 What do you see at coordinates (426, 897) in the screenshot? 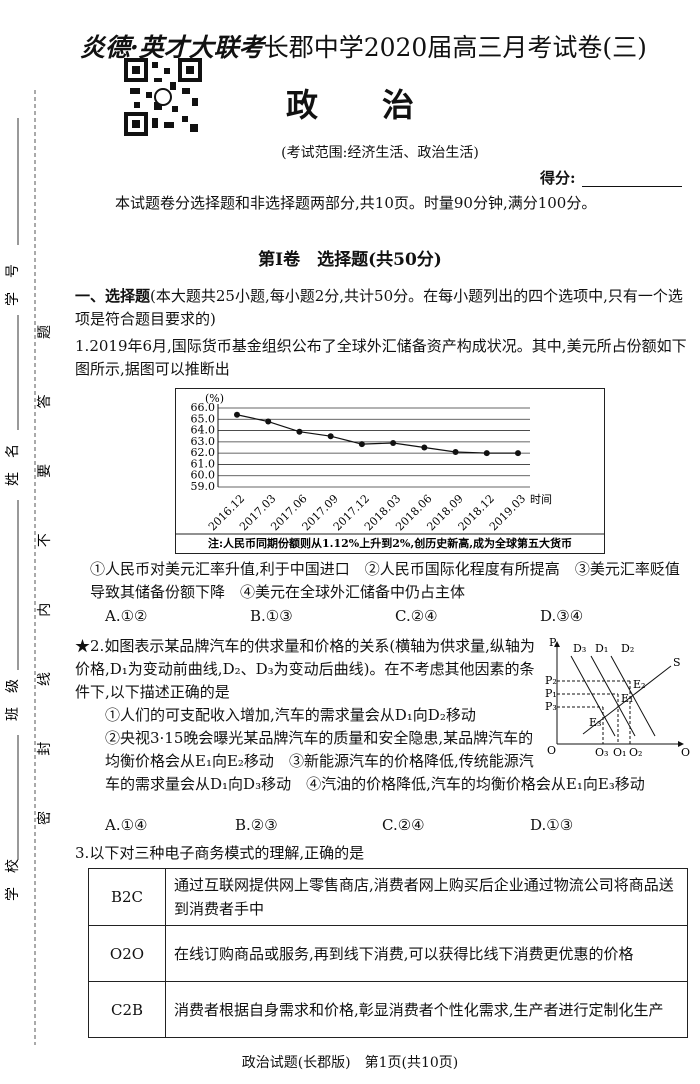
I see `table-cell: 通过互联网提供网上零售商店,消费者网上购买后企业通过物流公司将商品送到消费者手中` at bounding box center [426, 897].